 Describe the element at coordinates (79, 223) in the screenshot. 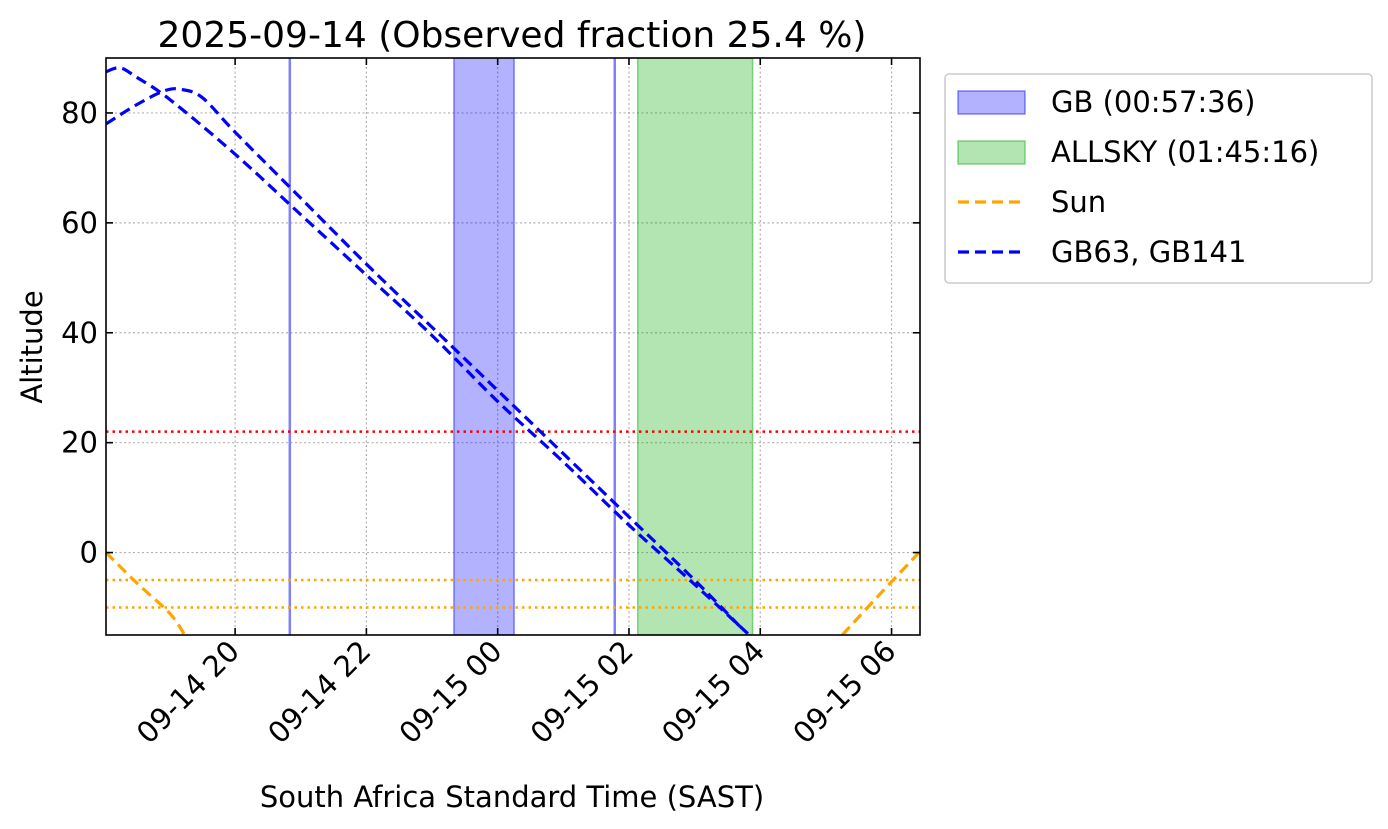

I see `y-tick-label: 60` at that location.